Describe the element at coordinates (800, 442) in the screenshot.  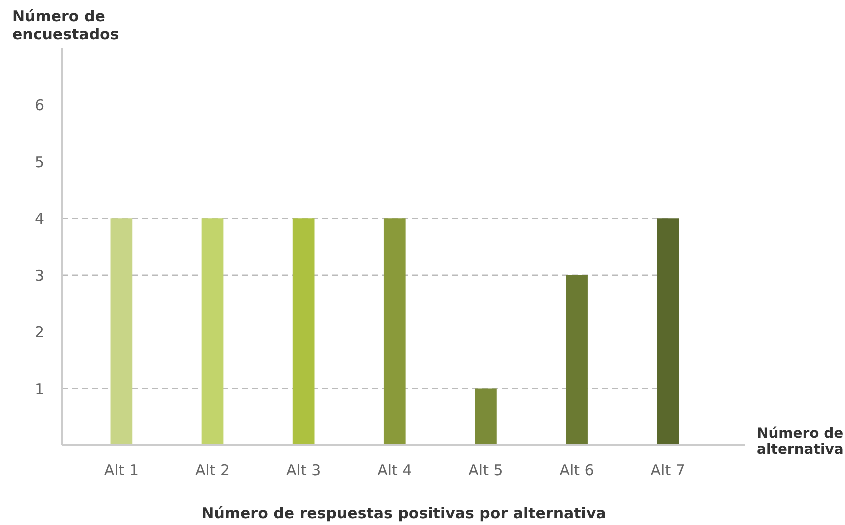
I see `text: Número de alternativa` at that location.